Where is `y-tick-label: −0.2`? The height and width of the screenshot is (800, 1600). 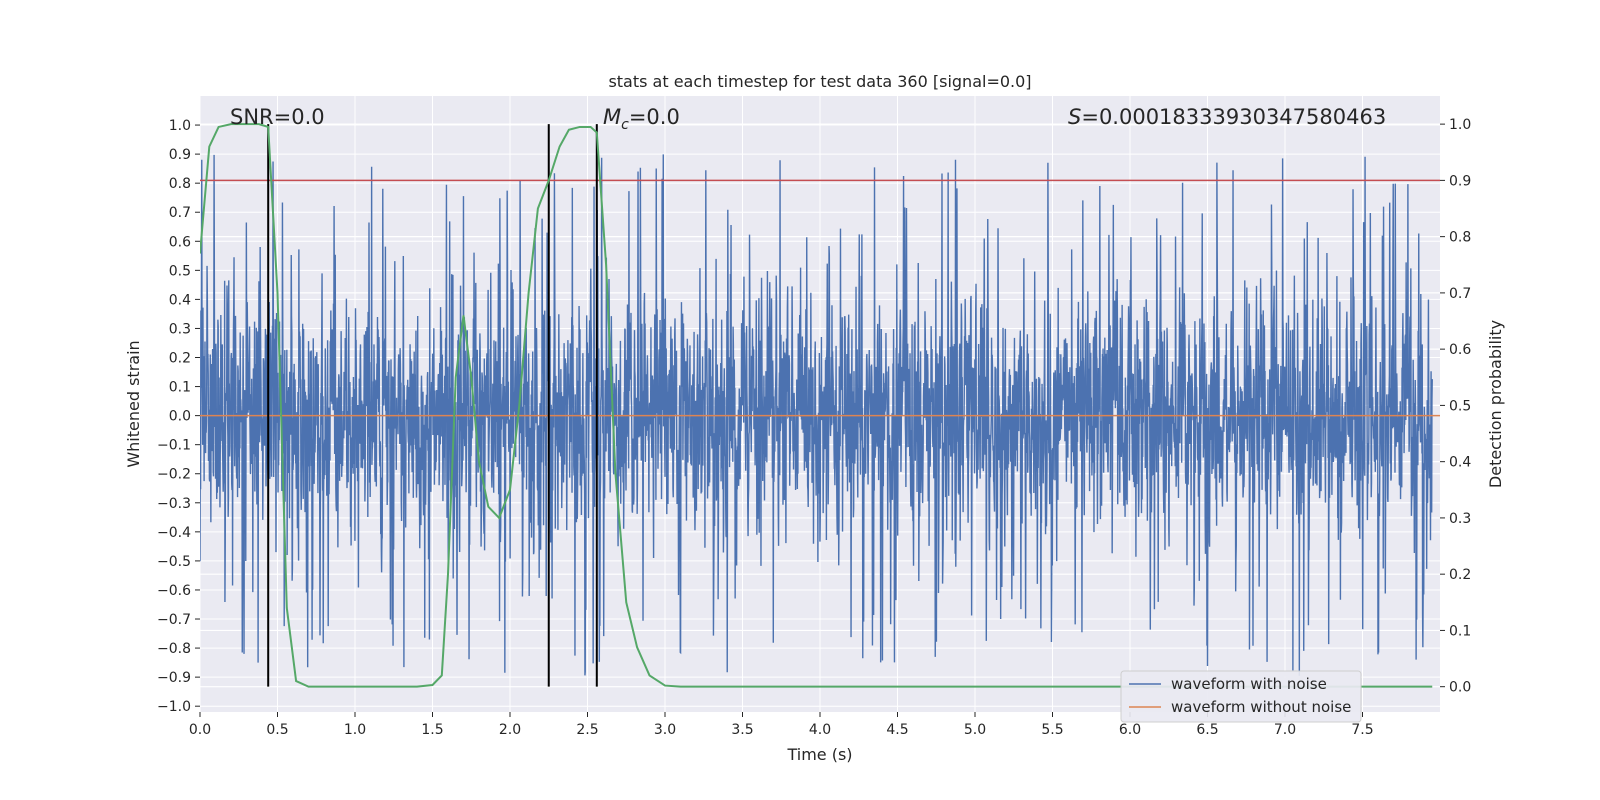 y-tick-label: −0.2 is located at coordinates (174, 475).